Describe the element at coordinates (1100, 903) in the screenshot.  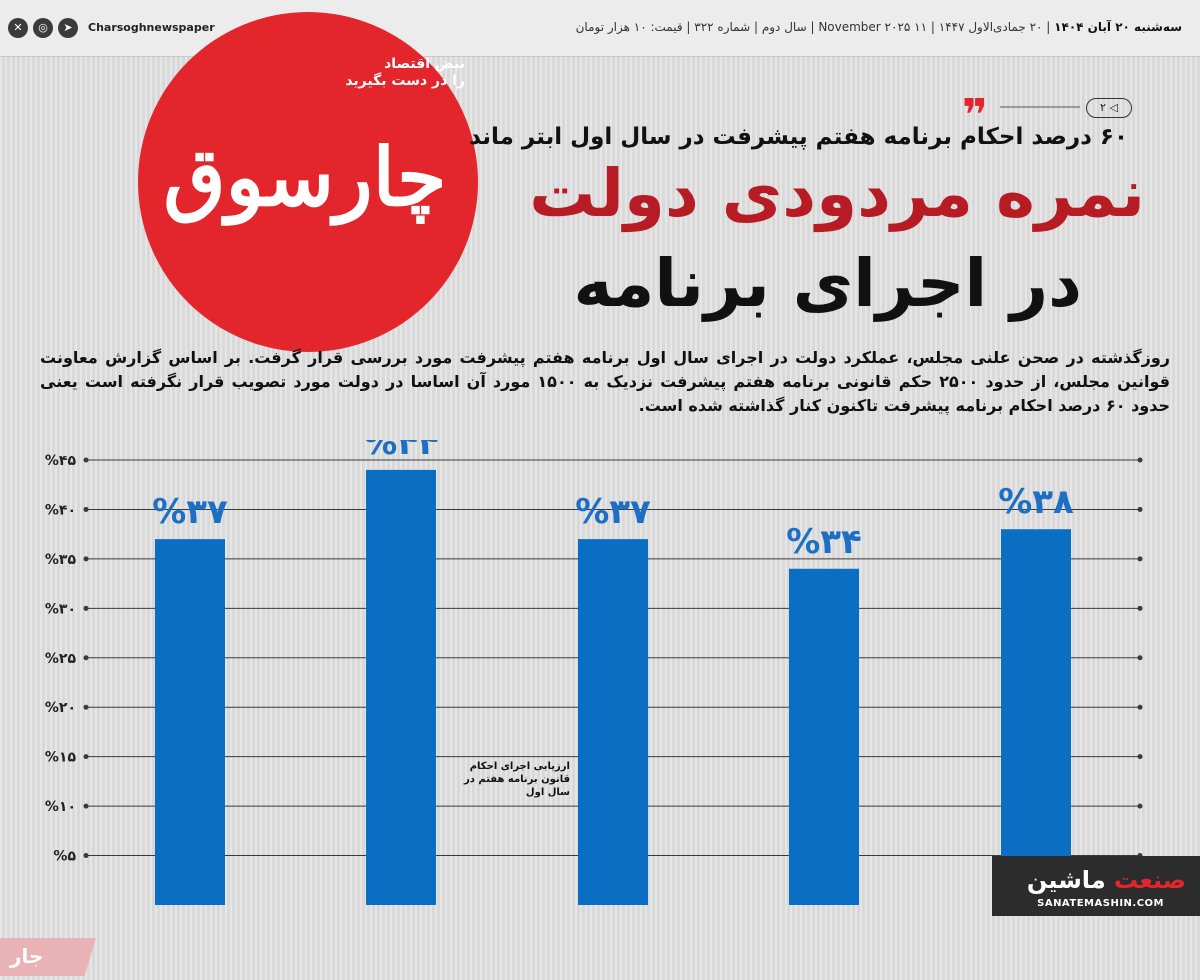
I see `watermark-url: SANATEMASHIN.COM` at that location.